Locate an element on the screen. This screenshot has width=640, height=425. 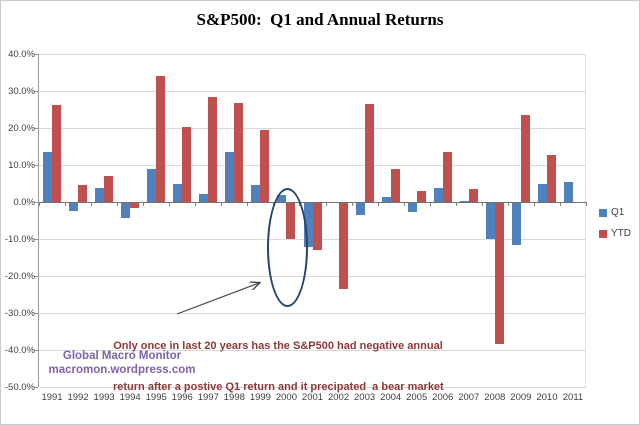
highlight-ellipse is located at coordinates (287, 247).